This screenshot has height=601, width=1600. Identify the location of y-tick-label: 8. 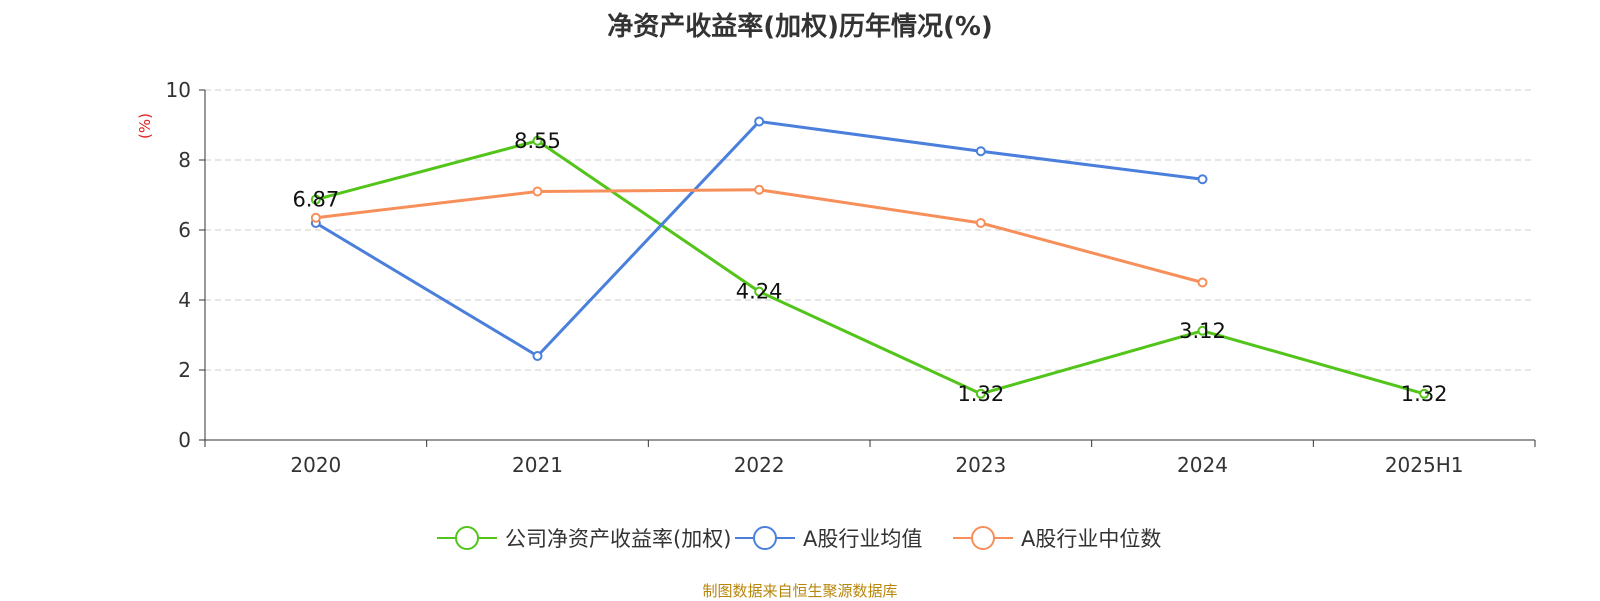
(184, 160).